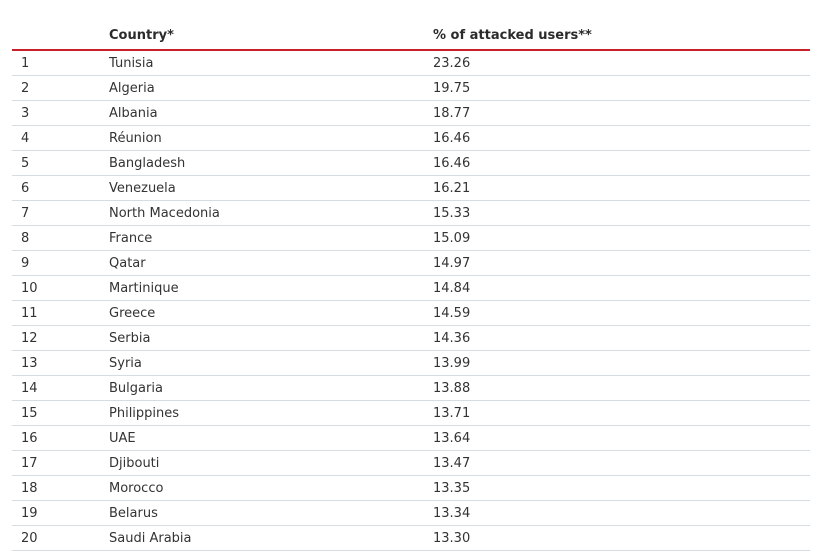  I want to click on table-row: 1 Tunisia 23.26, so click(411, 63).